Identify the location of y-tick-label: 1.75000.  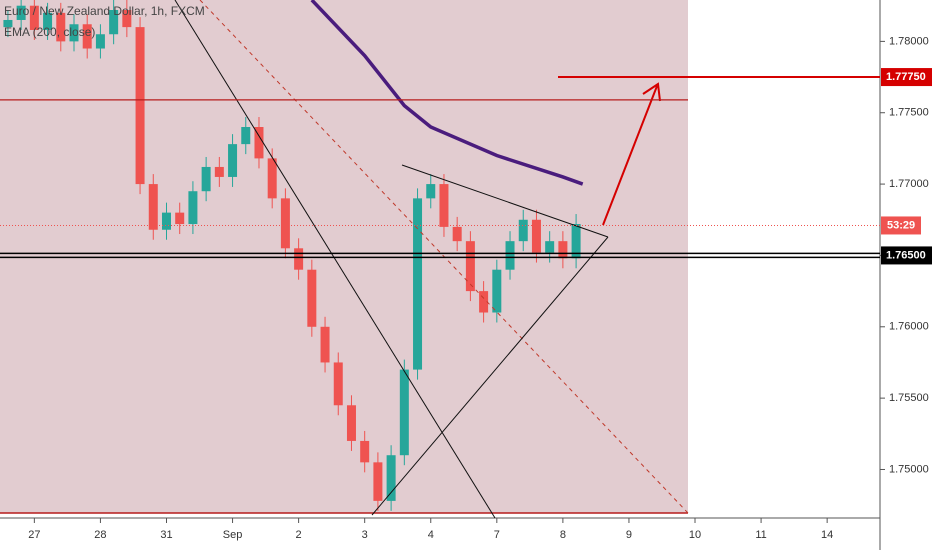
(909, 469).